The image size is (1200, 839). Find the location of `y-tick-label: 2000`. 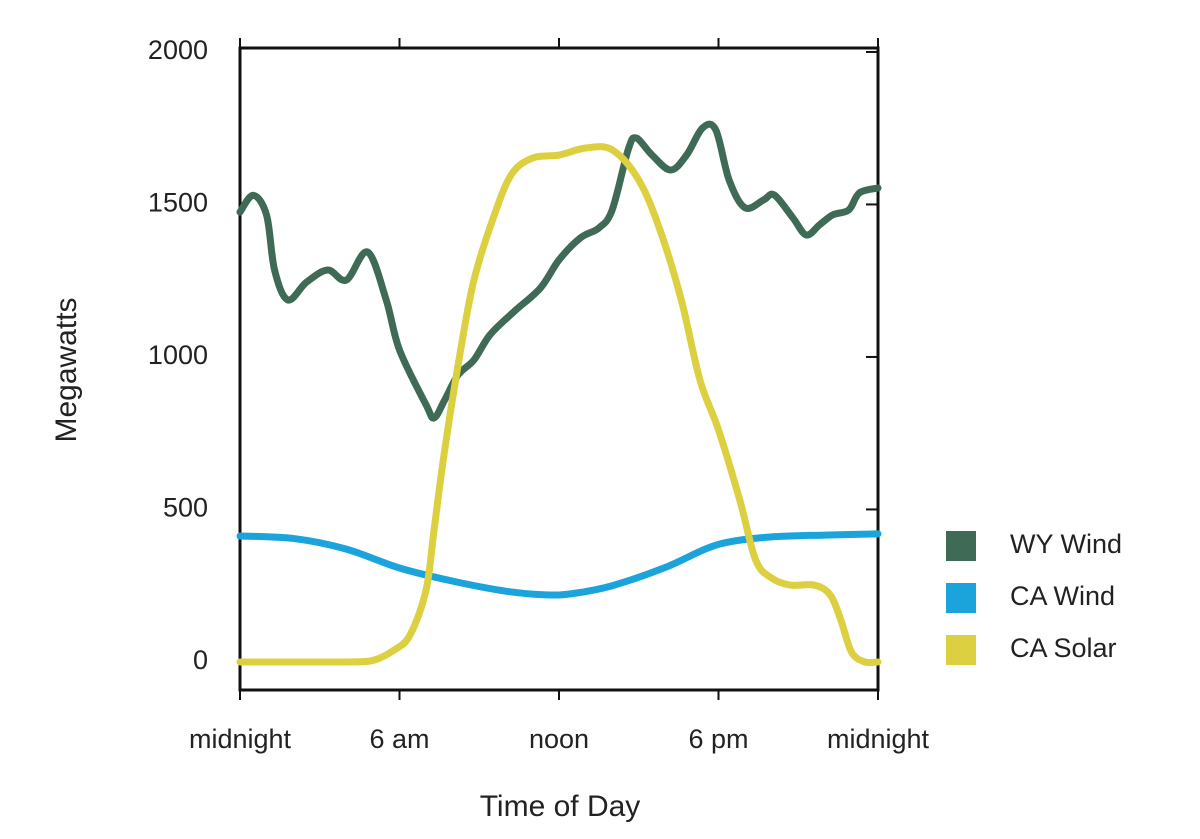

y-tick-label: 2000 is located at coordinates (178, 50).